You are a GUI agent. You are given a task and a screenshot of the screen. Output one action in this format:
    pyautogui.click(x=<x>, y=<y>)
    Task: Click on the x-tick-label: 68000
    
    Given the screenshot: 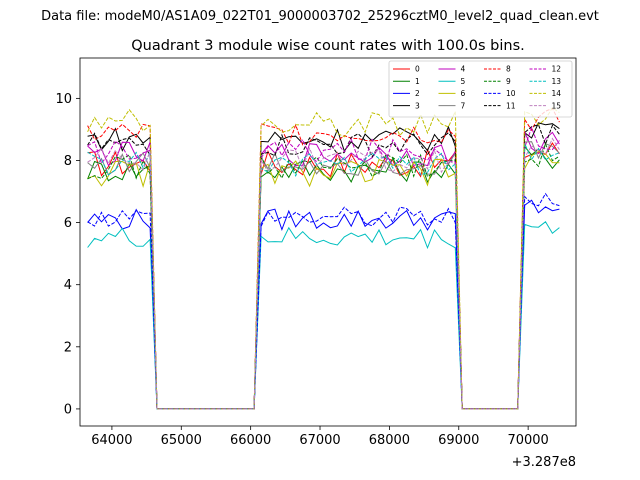 What is the action you would take?
    pyautogui.click(x=389, y=440)
    